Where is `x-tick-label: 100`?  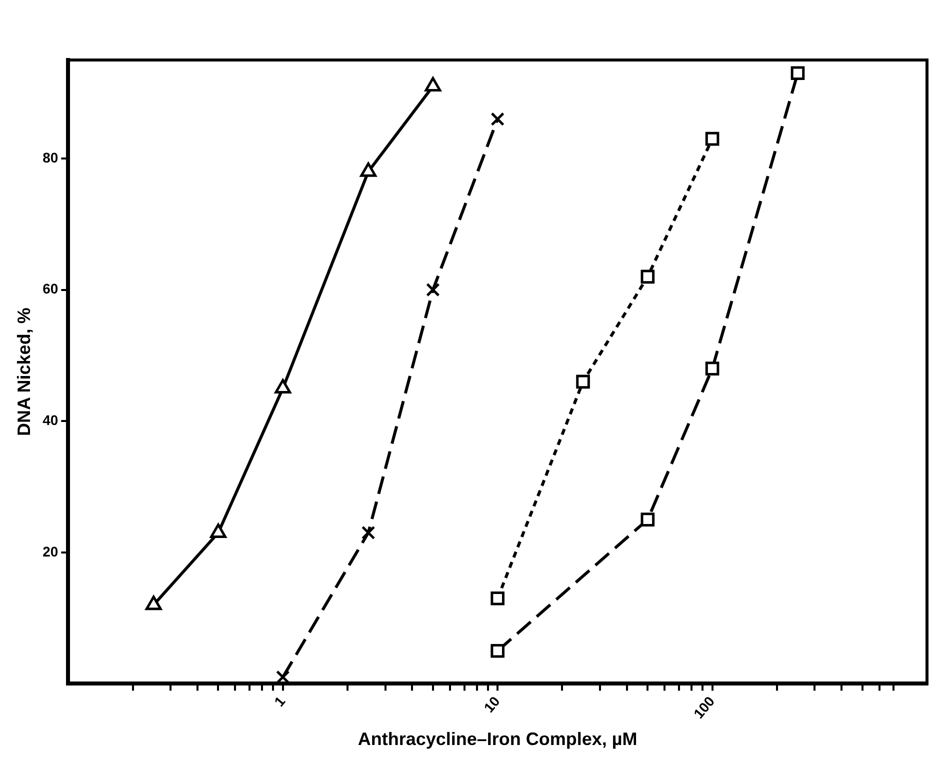
x-tick-label: 100 is located at coordinates (704, 707).